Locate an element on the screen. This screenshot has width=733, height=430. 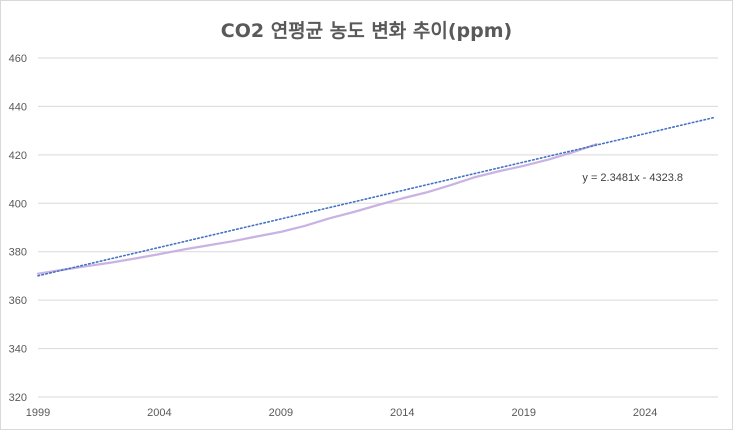
y-tick-label: 420 is located at coordinates (18, 156).